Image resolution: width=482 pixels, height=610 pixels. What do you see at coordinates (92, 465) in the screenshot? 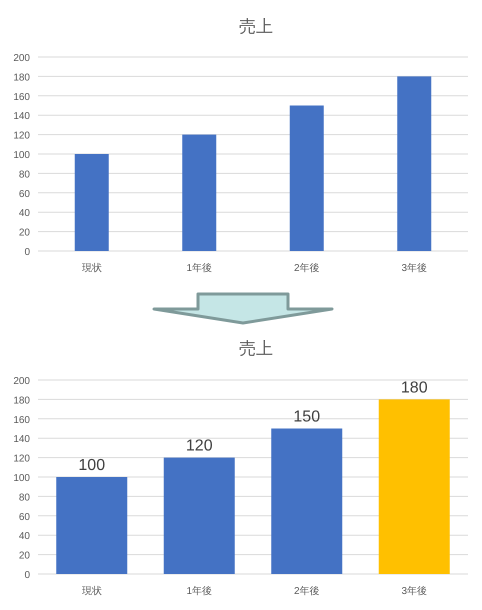
I see `data-label: 100` at bounding box center [92, 465].